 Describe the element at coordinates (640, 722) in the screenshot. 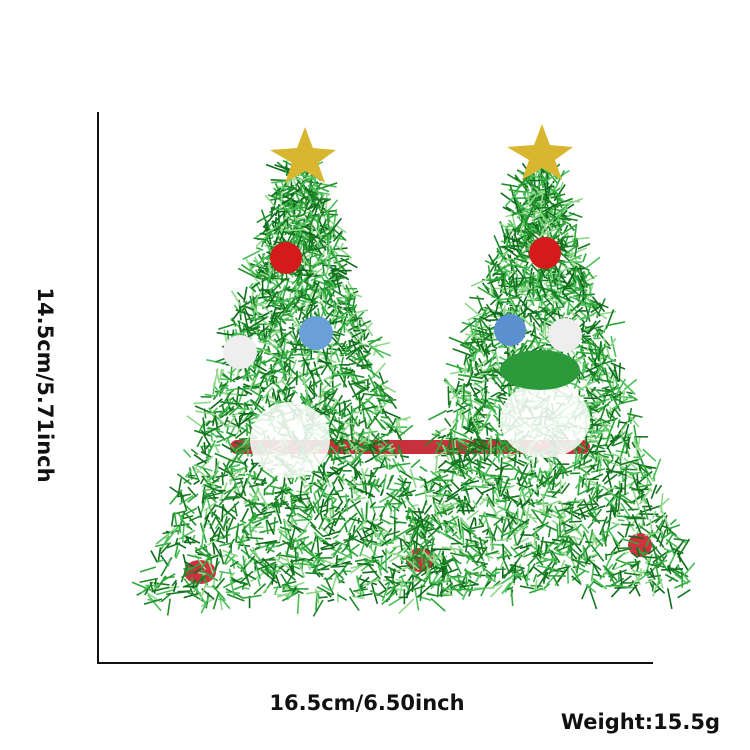

I see `weight-label: Weight:15.5g` at that location.